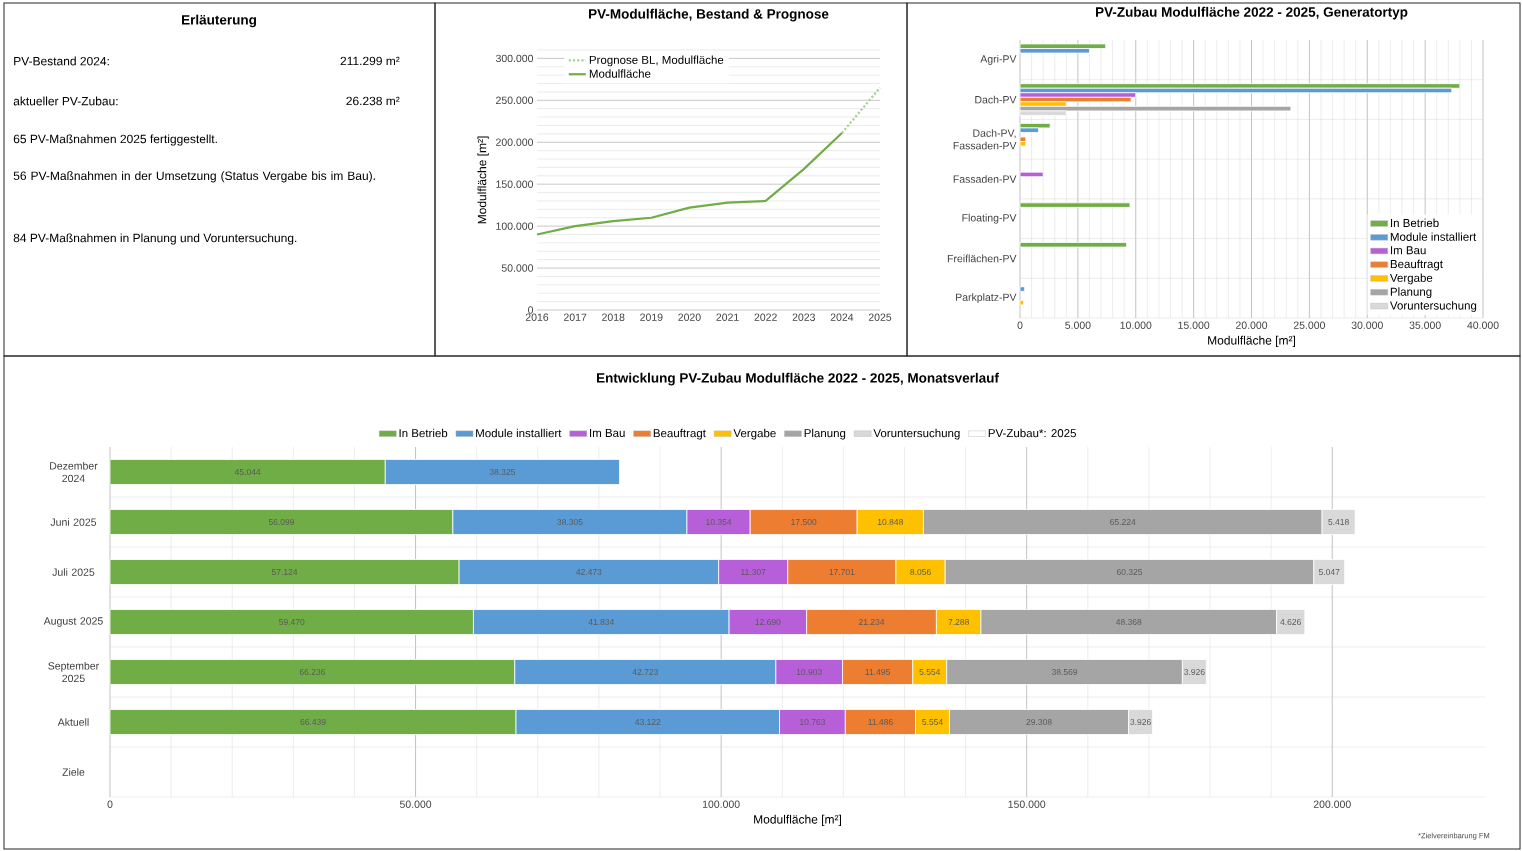 The height and width of the screenshot is (851, 1522). I want to click on legend-label: PV-Zubau*: 2025, so click(1032, 433).